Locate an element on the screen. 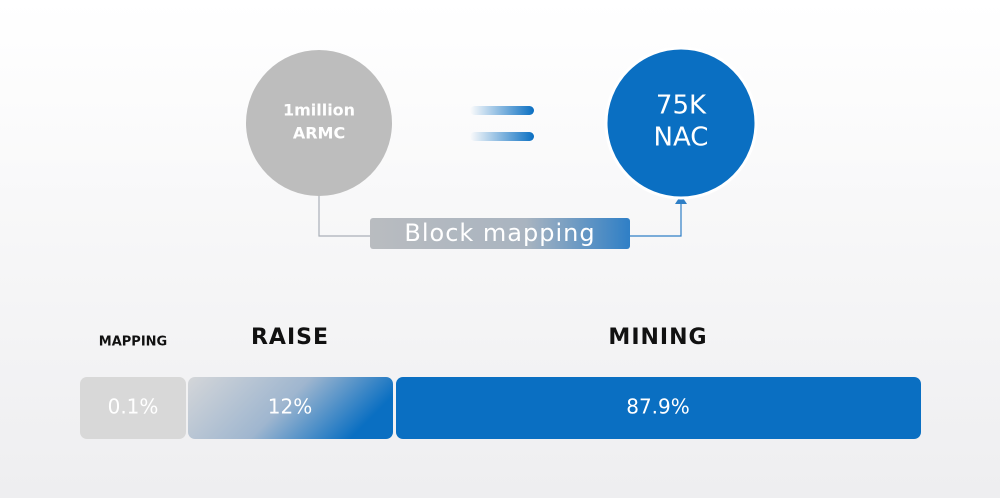 The height and width of the screenshot is (498, 1000). link-label: Block mapping is located at coordinates (499, 233).